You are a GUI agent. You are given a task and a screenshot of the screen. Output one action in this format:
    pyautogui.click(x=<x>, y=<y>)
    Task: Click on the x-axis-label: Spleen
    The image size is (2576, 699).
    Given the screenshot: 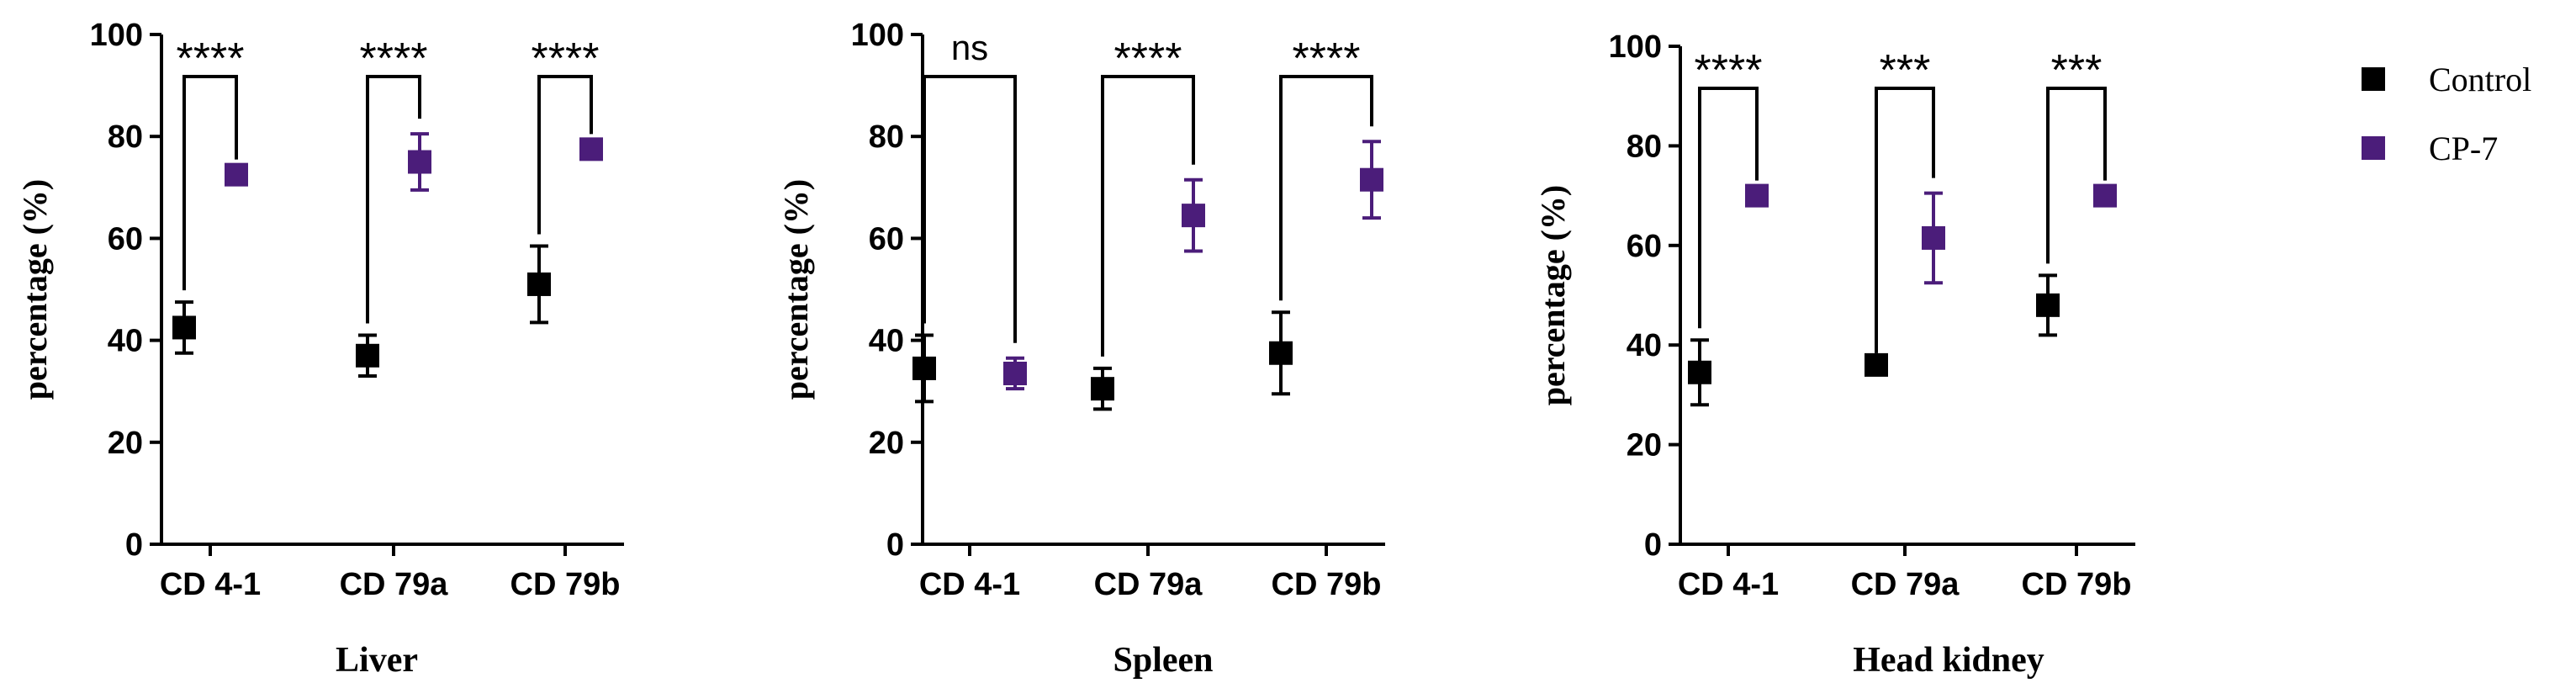 What is the action you would take?
    pyautogui.click(x=1163, y=660)
    